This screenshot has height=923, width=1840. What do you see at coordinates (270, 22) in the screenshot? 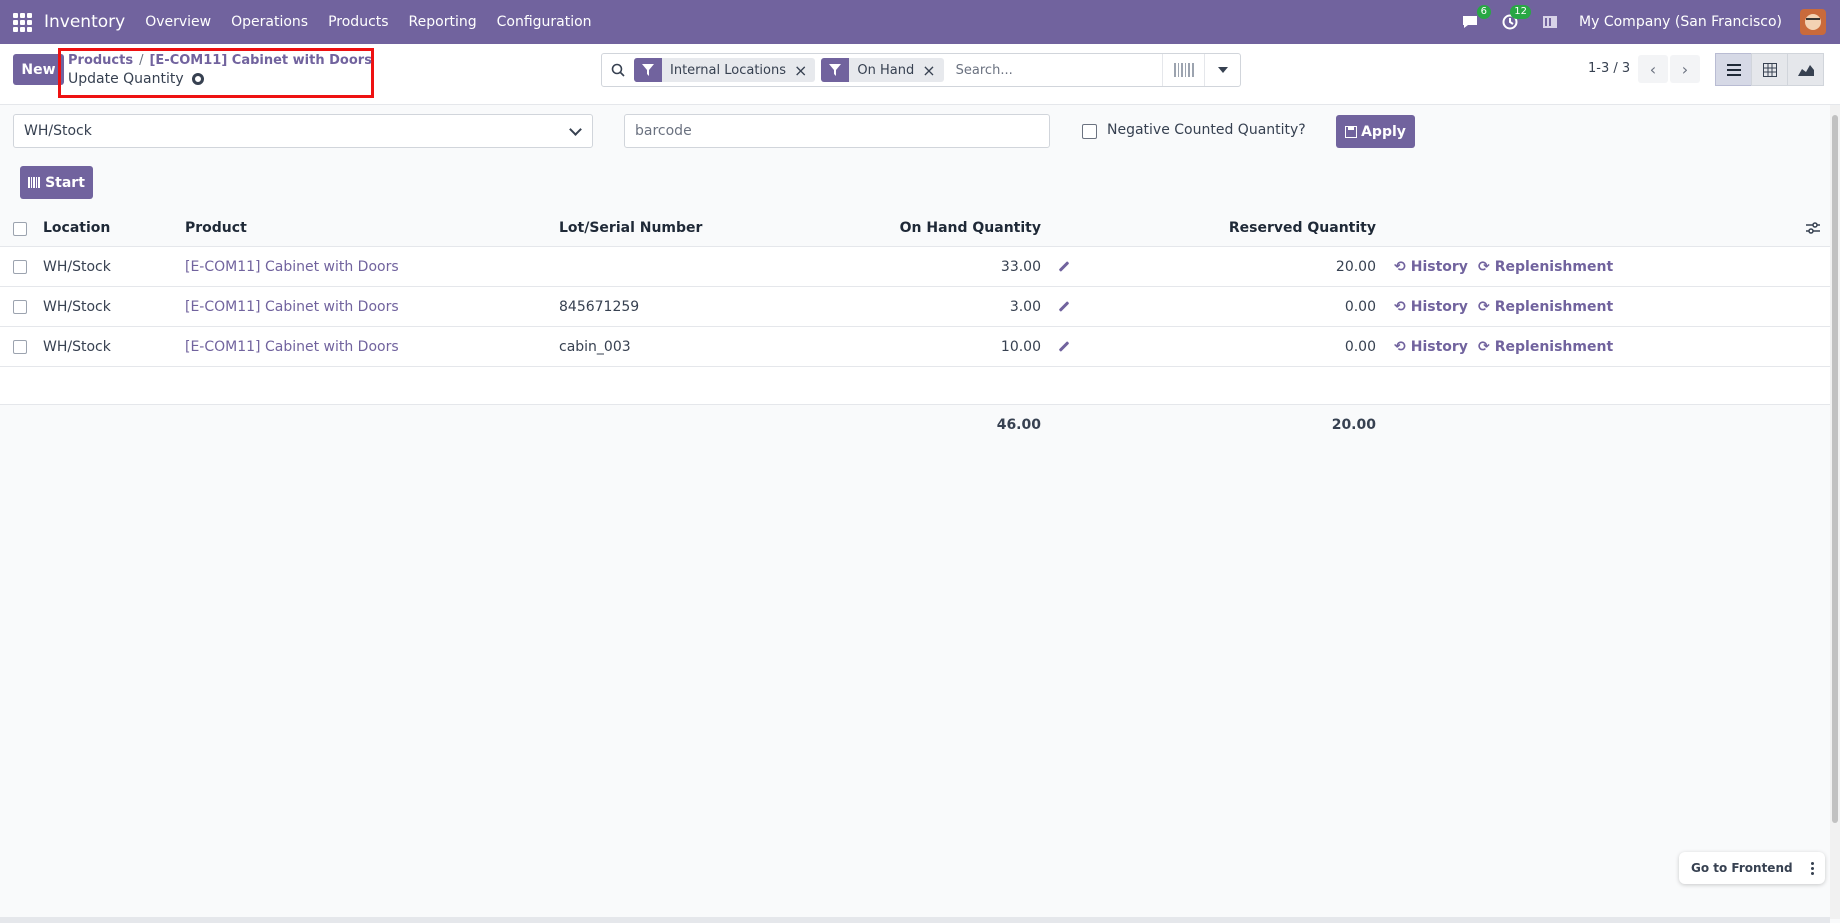
I see `menu-operations: Operations` at bounding box center [270, 22].